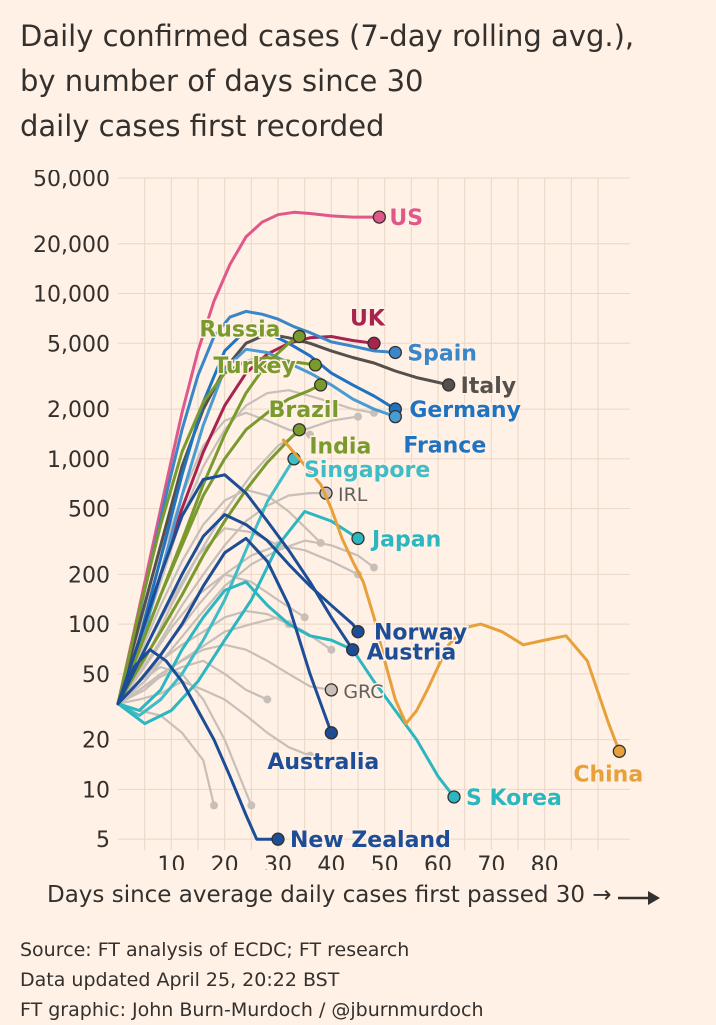 The image size is (716, 1025). I want to click on series-label-irl: IRL, so click(353, 495).